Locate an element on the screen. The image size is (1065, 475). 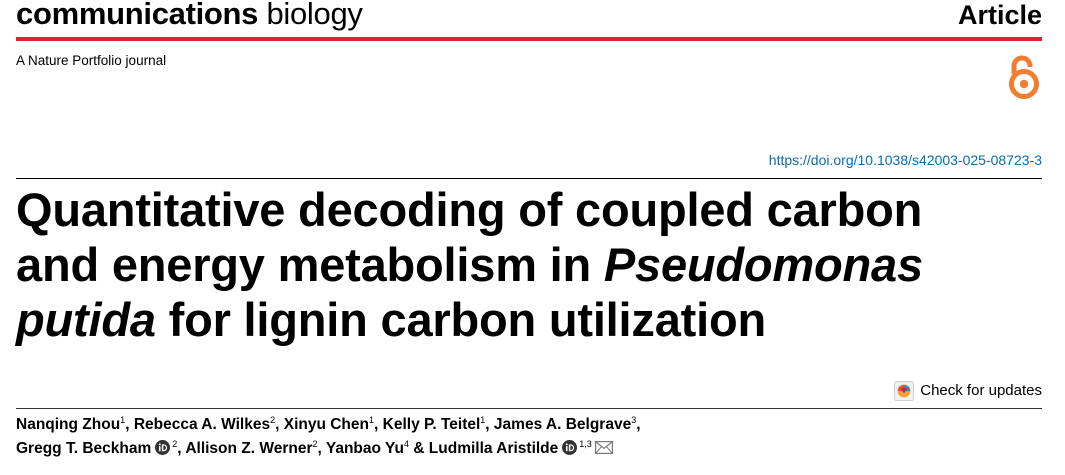
author-name: Rebecca A. Wilkes is located at coordinates (202, 424).